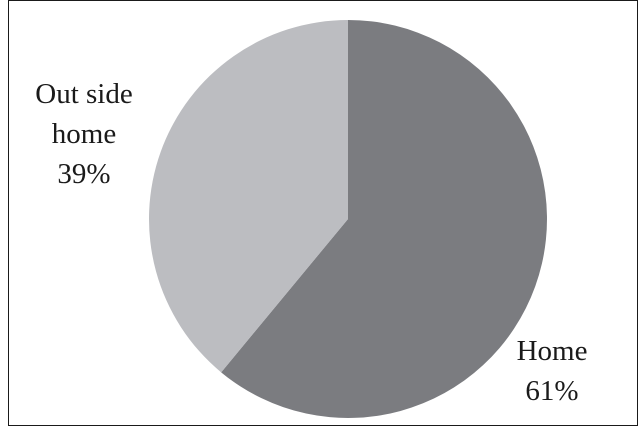  I want to click on slice-label-outside-percent: 39%, so click(83, 174).